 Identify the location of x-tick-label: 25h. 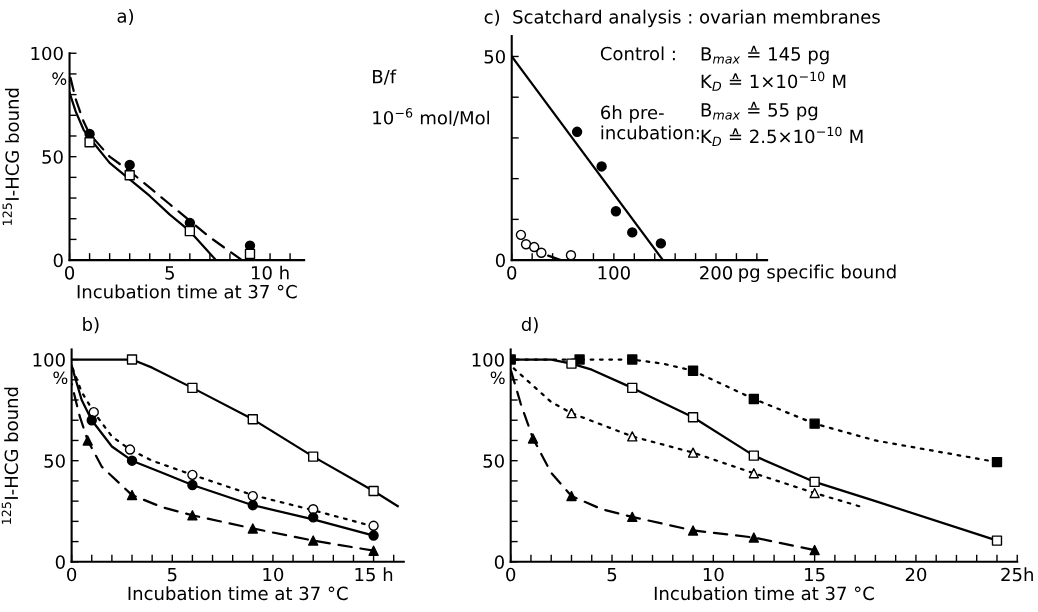
(1017, 574).